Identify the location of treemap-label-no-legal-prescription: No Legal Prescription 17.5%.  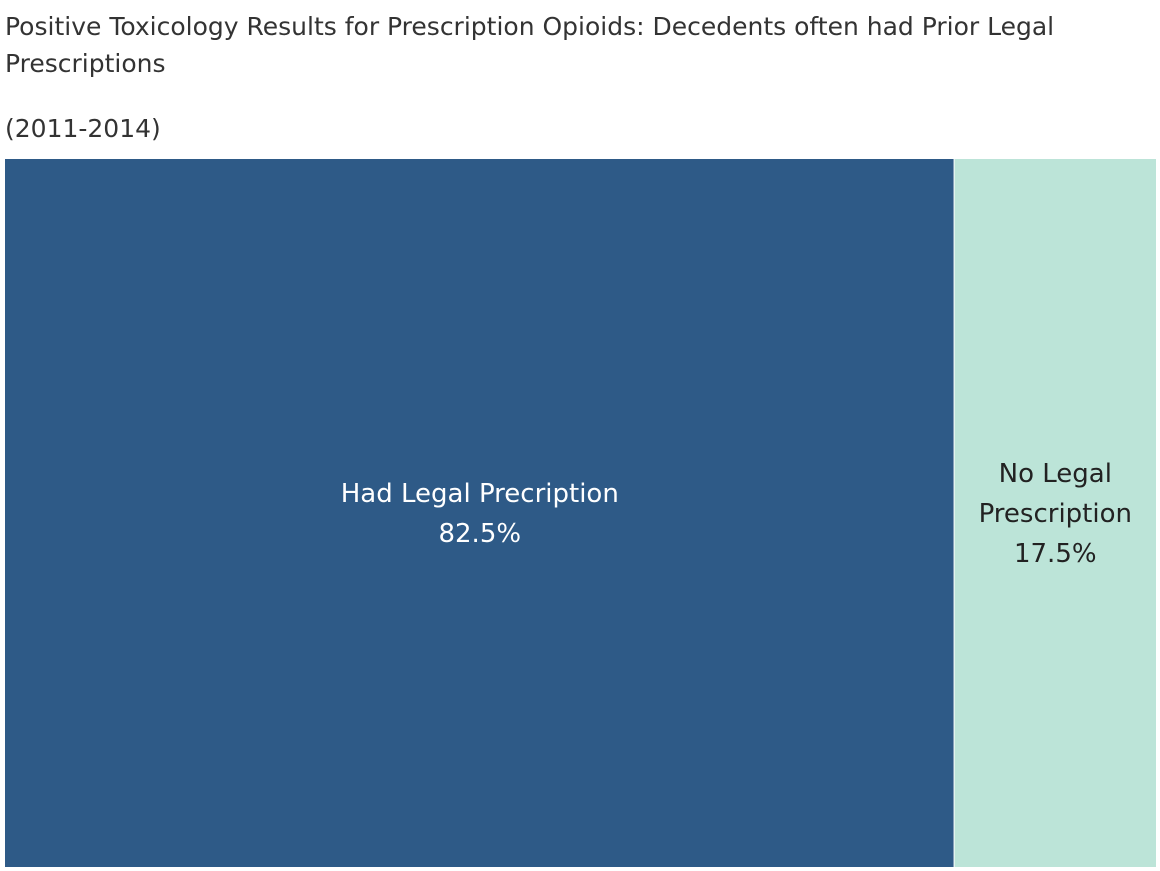
(1055, 514).